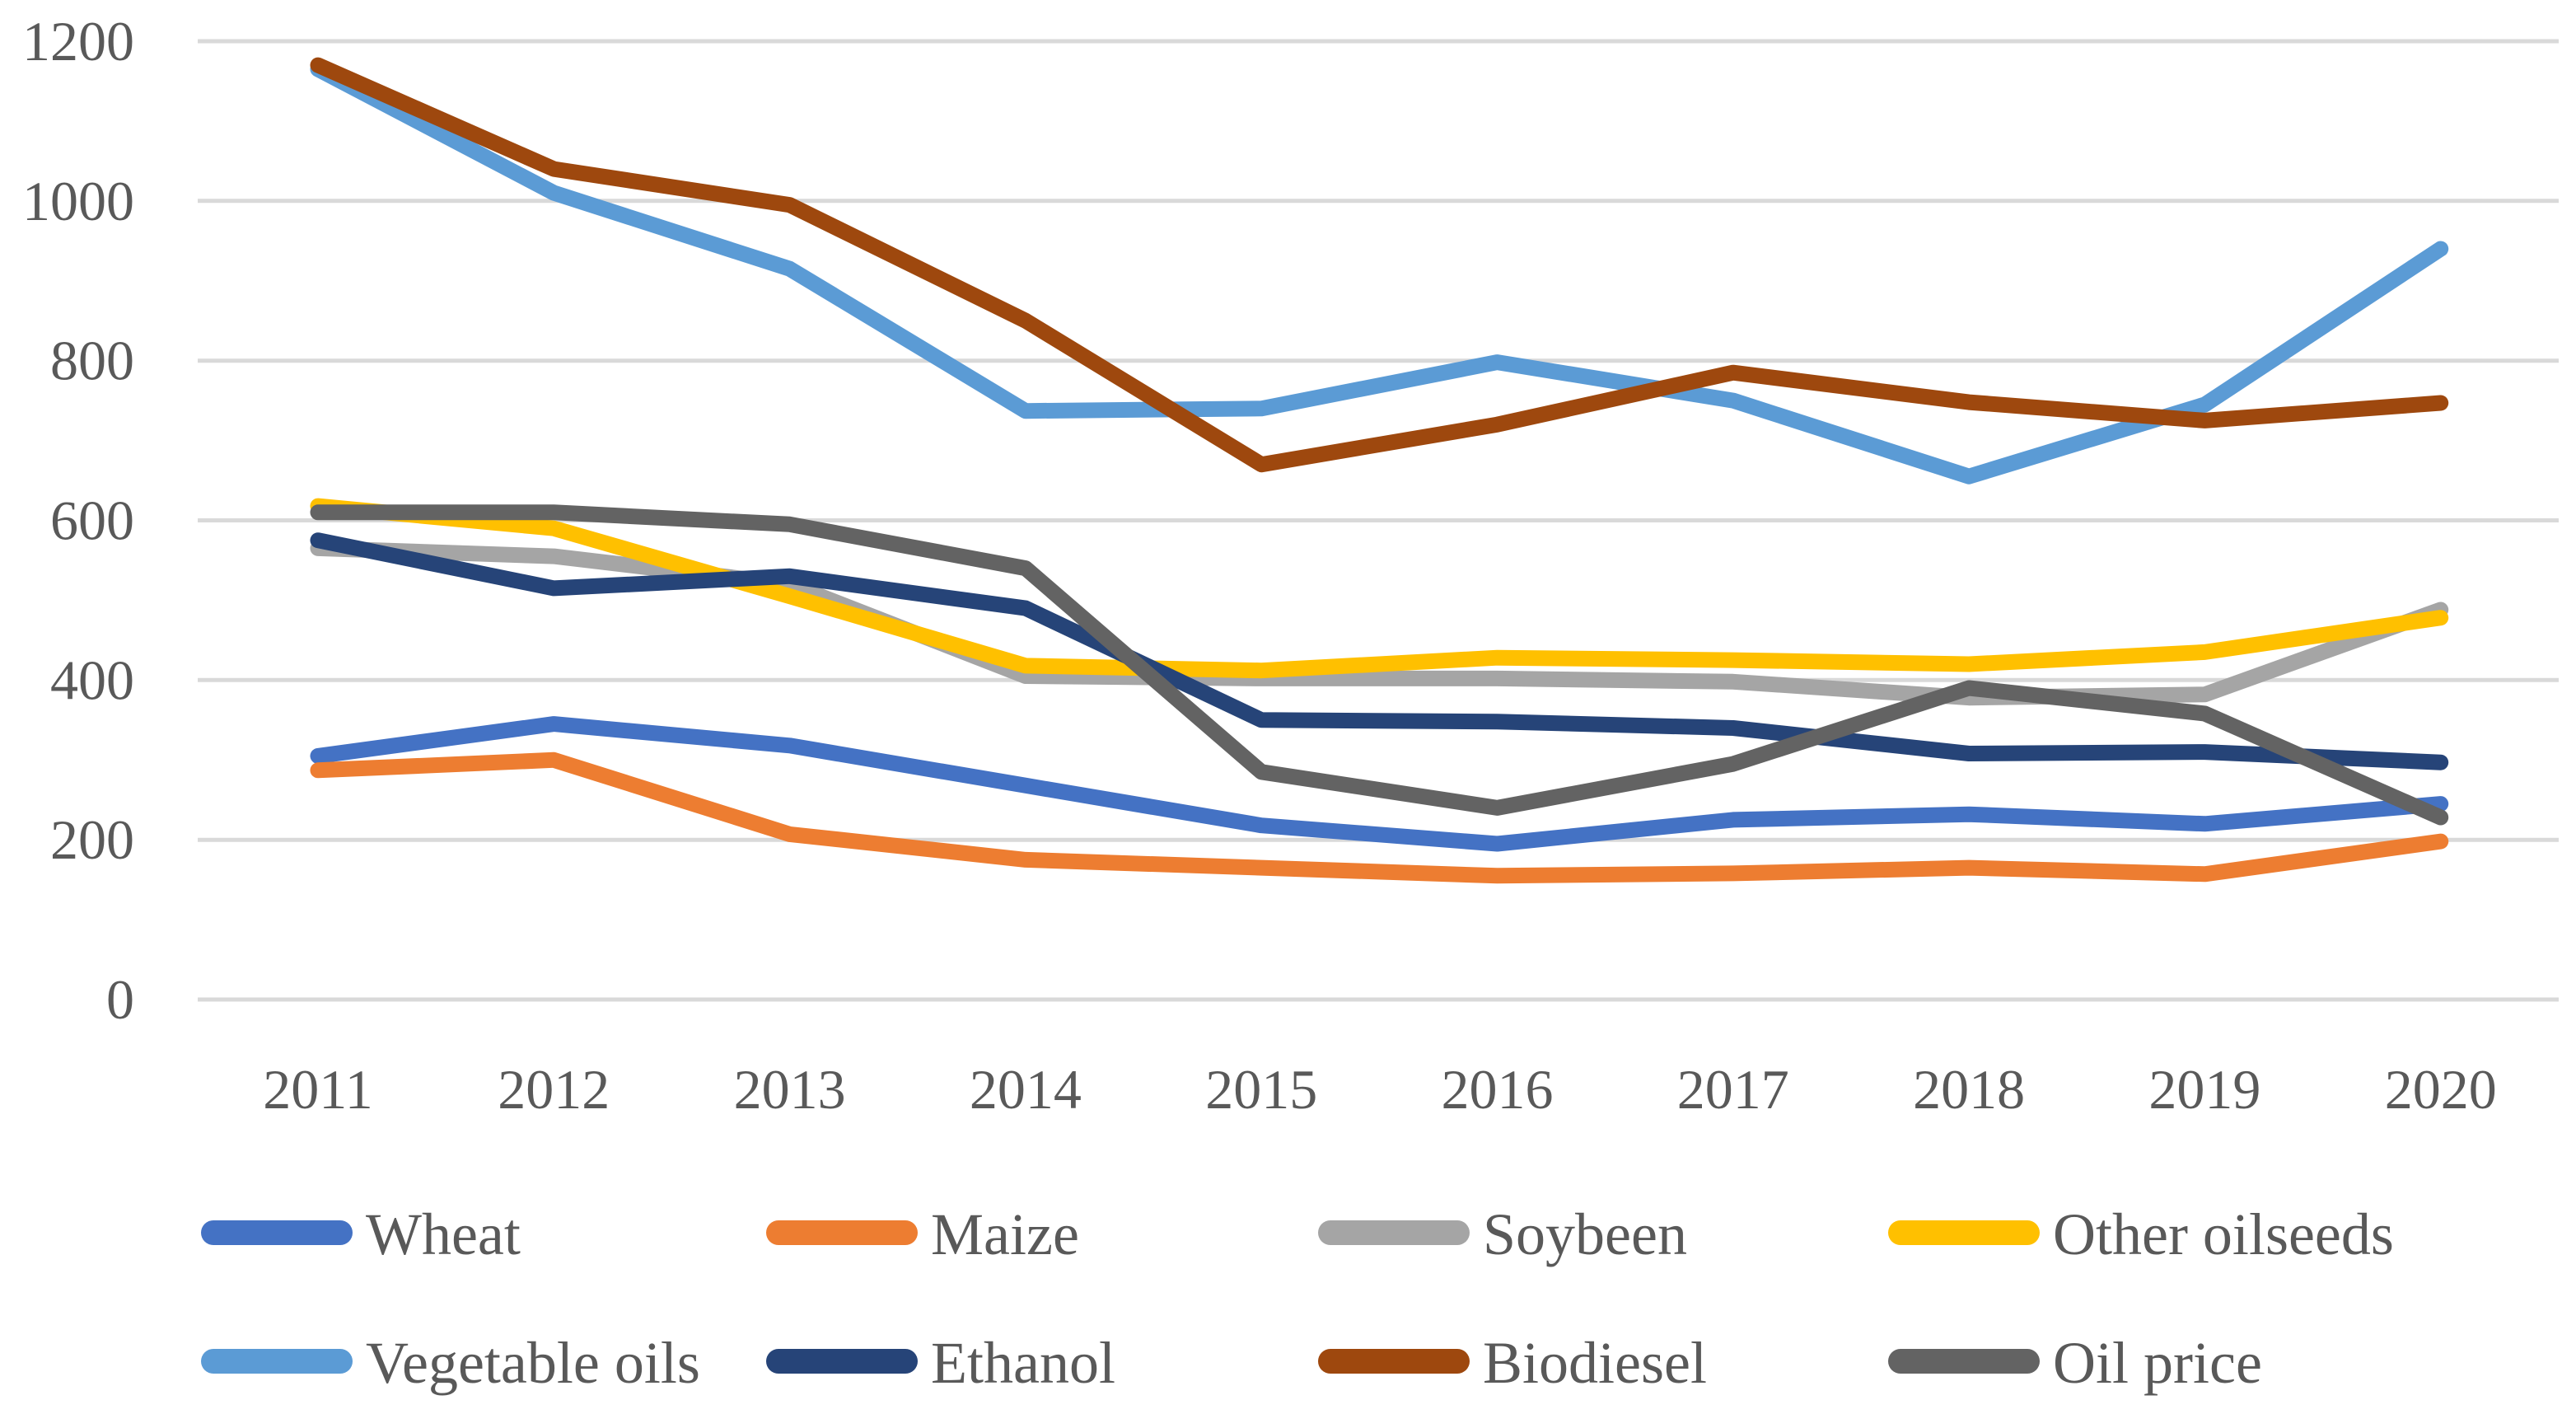 This screenshot has width=2576, height=1428. What do you see at coordinates (92, 361) in the screenshot?
I see `y-tick-label-800: 800` at bounding box center [92, 361].